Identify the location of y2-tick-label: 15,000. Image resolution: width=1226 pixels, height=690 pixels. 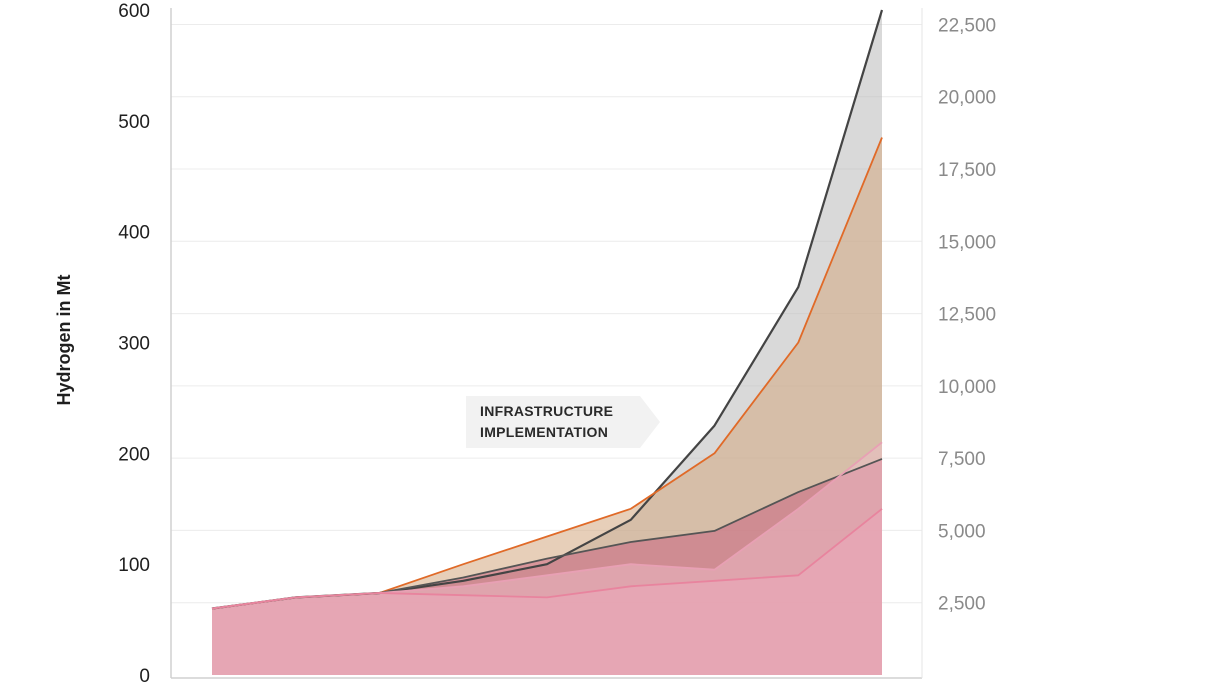
(967, 242).